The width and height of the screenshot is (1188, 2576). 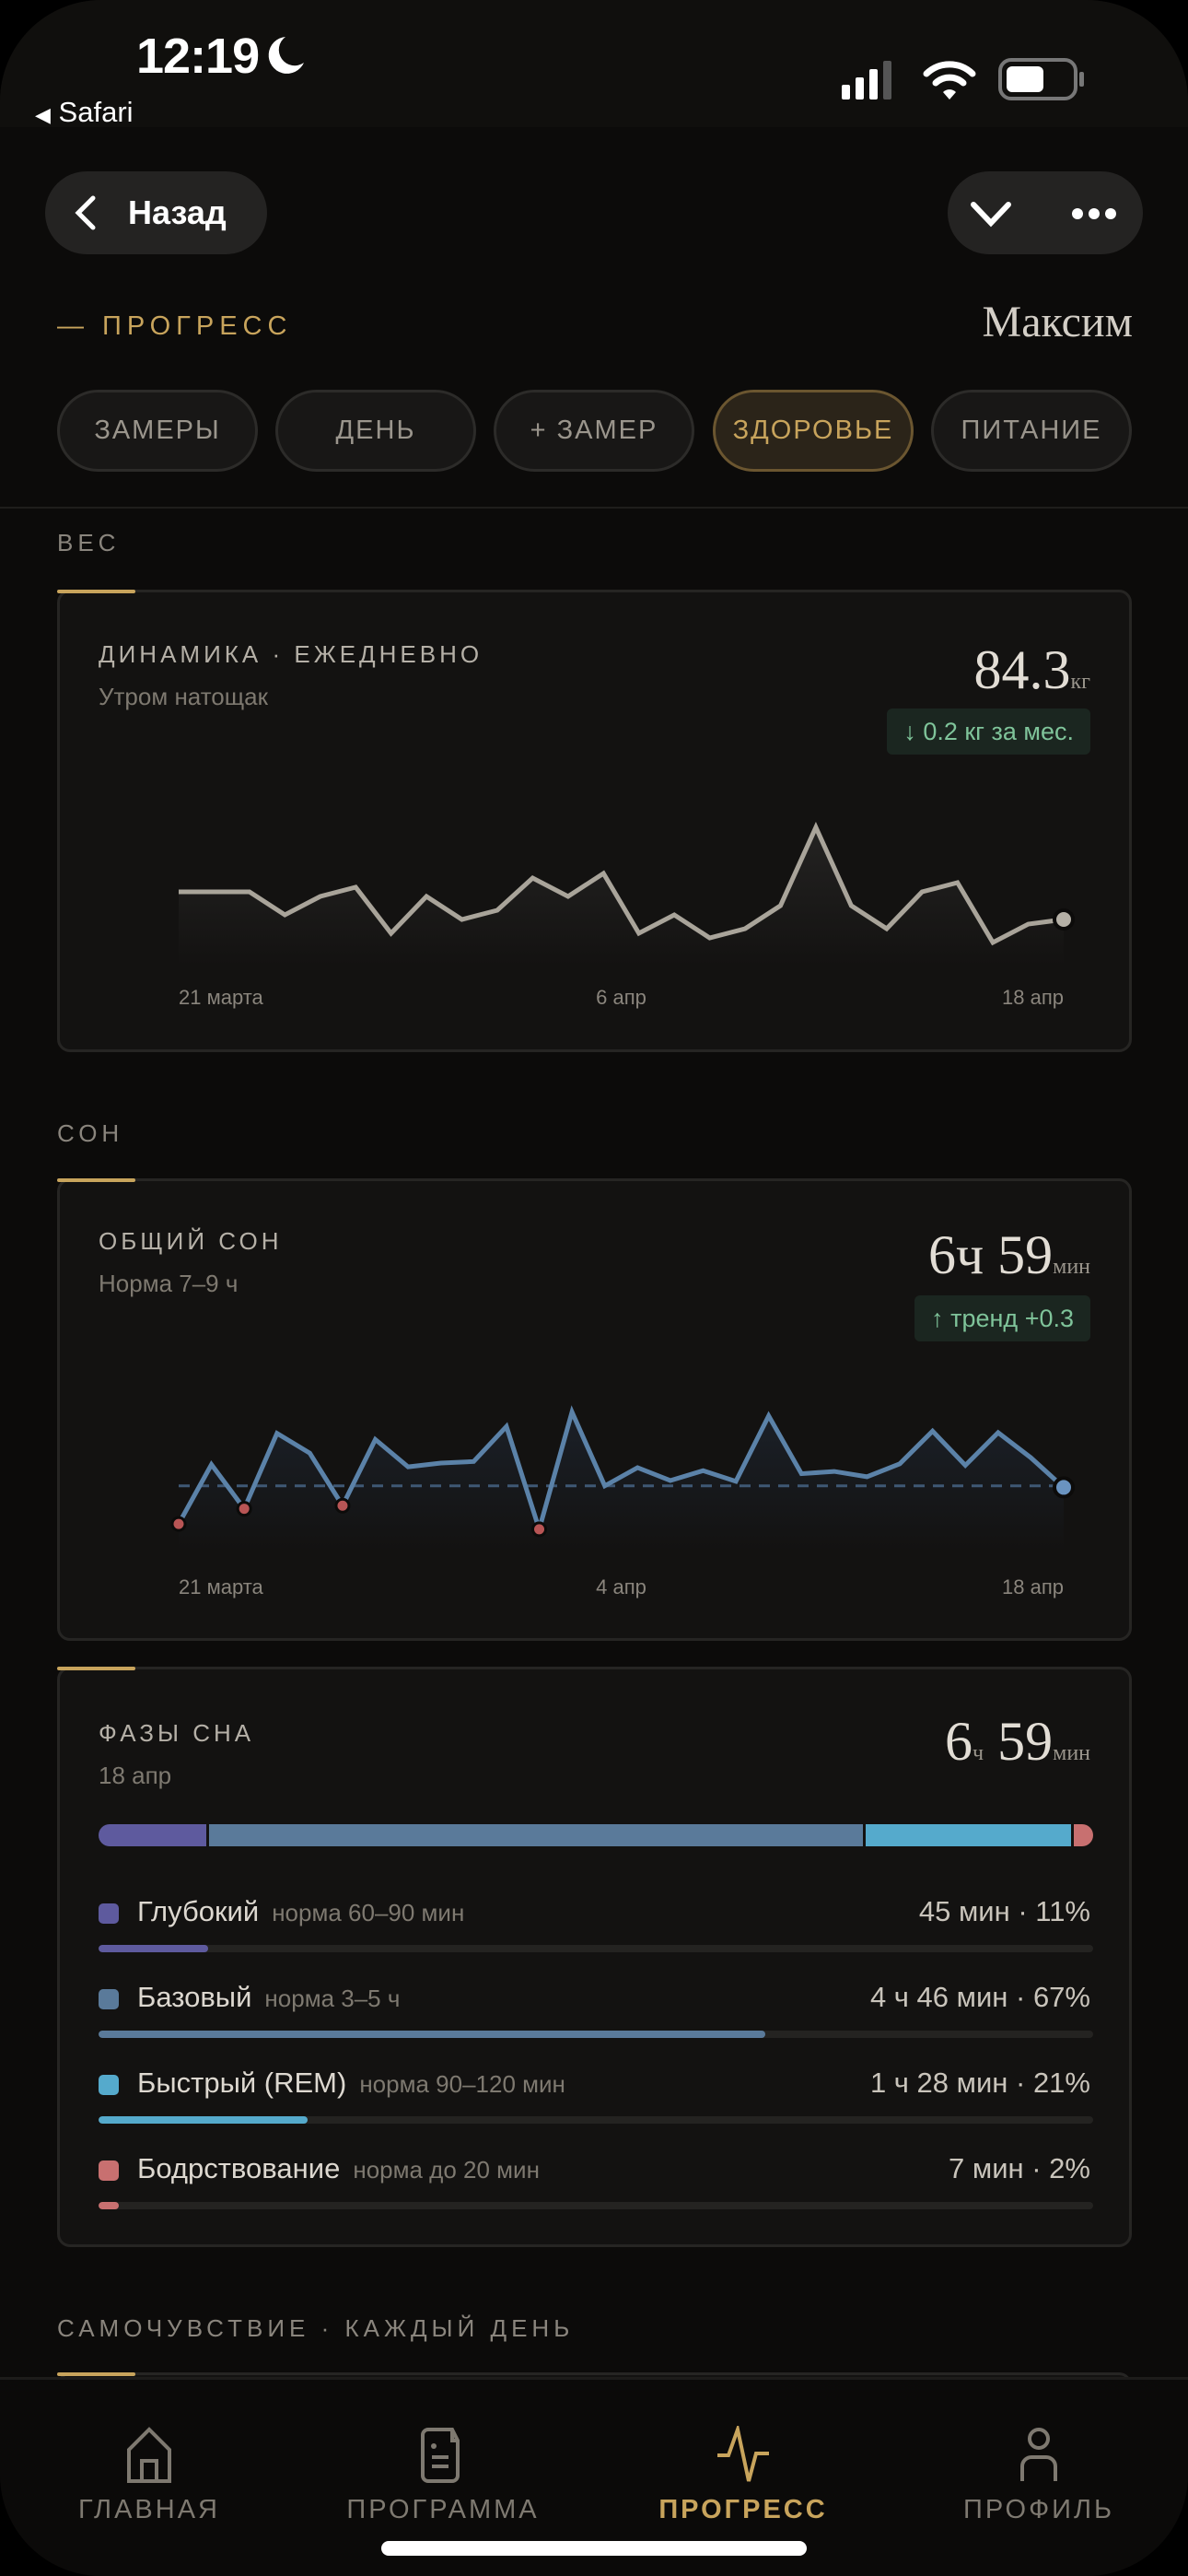 What do you see at coordinates (594, 2476) in the screenshot?
I see `bottom-nav: ГЛАВНАЯ ПРОГРАММА ПРОГРЕСС ПРОФИЛЬ` at bounding box center [594, 2476].